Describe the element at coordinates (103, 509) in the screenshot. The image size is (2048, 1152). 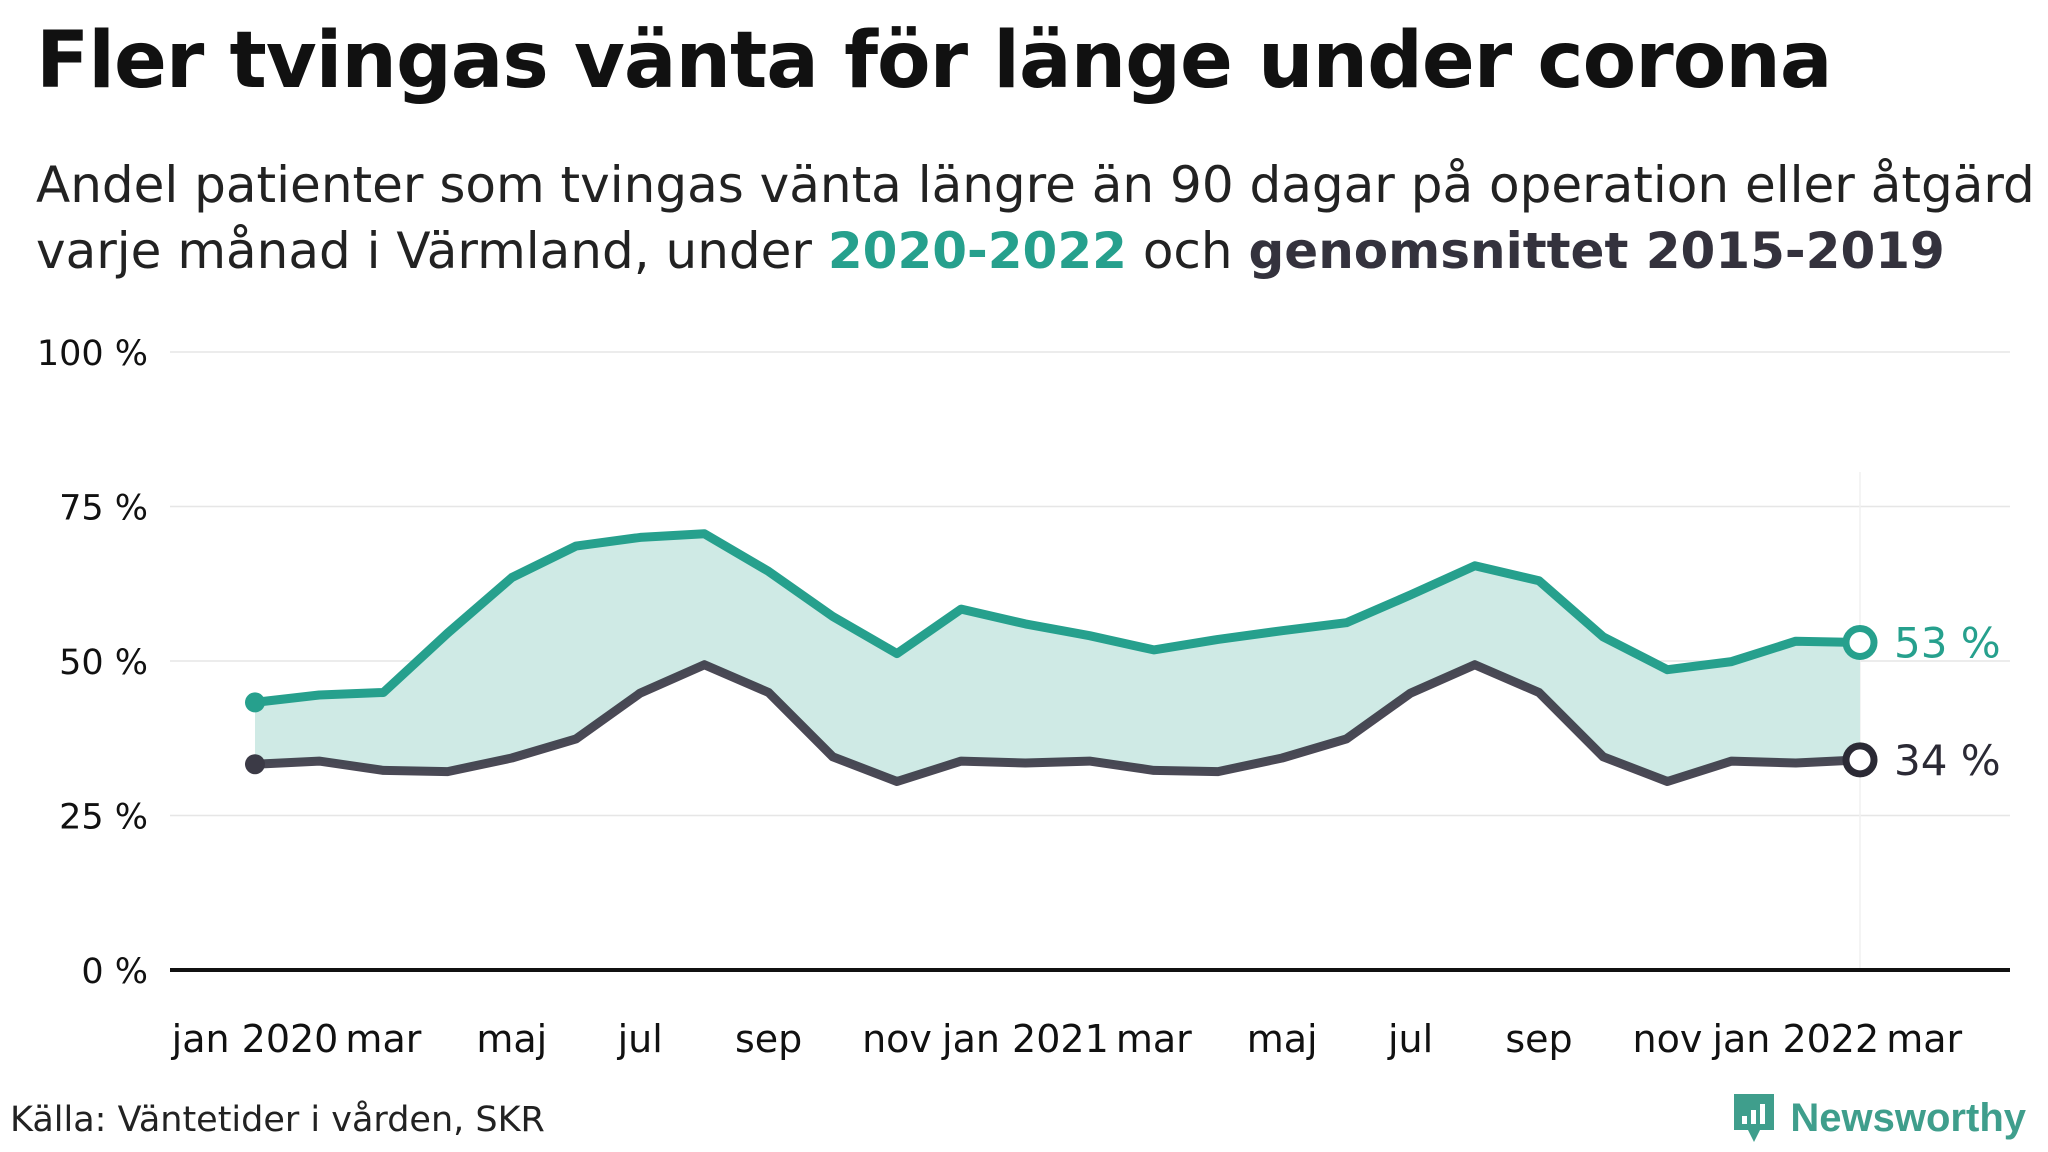
I see `y-tick-label: 75 %` at that location.